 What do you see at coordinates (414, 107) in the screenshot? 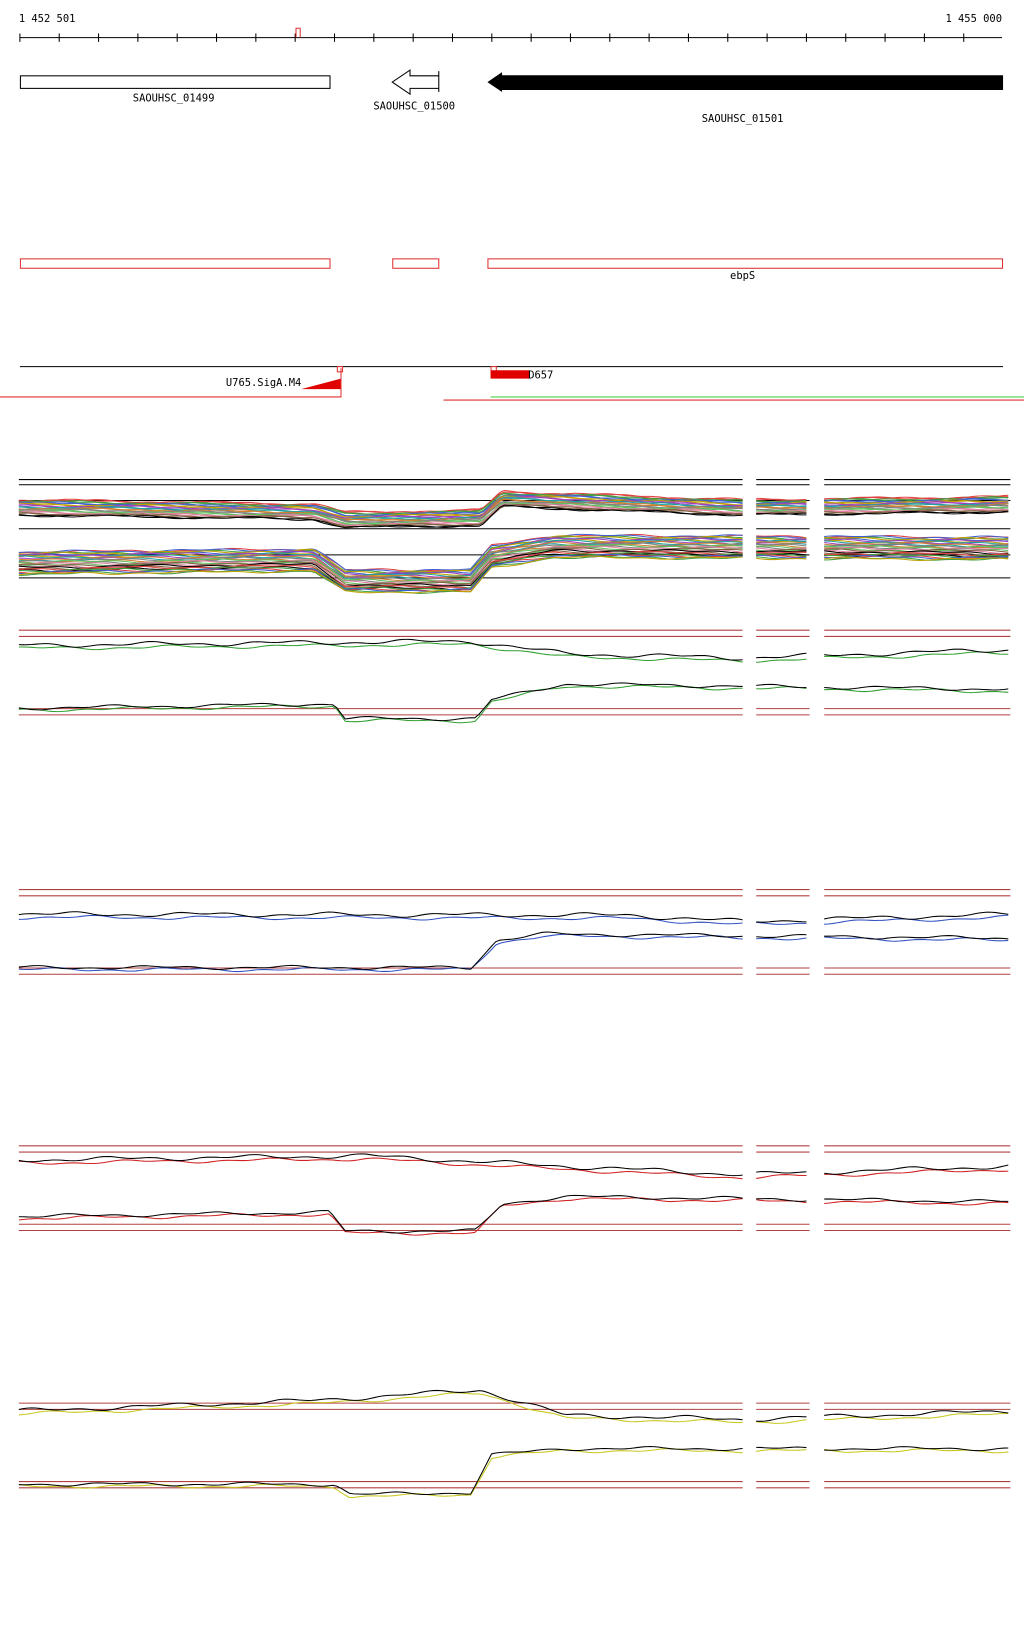
I see `gene-label: SAOUHSC_01500` at bounding box center [414, 107].